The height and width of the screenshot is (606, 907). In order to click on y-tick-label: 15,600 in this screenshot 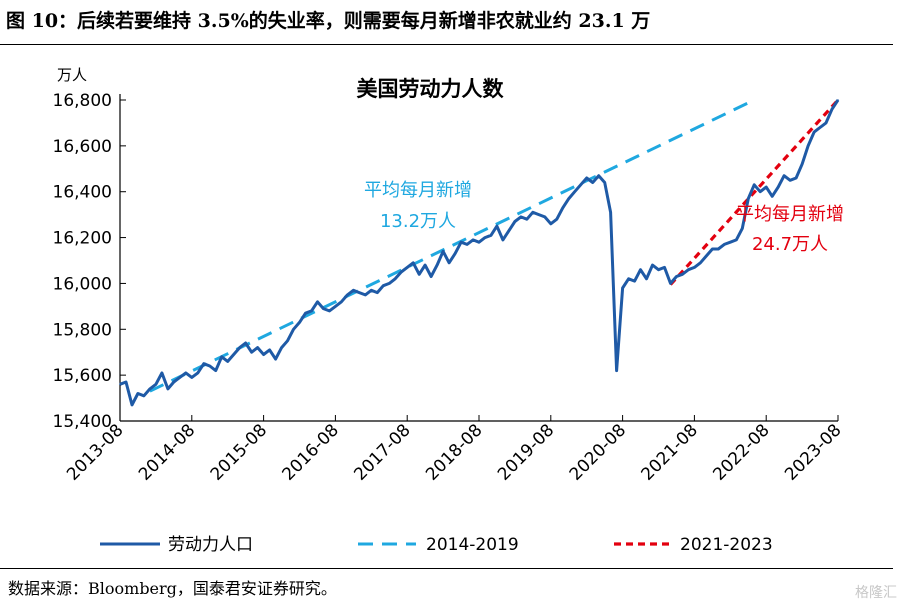, I will do `click(82, 376)`.